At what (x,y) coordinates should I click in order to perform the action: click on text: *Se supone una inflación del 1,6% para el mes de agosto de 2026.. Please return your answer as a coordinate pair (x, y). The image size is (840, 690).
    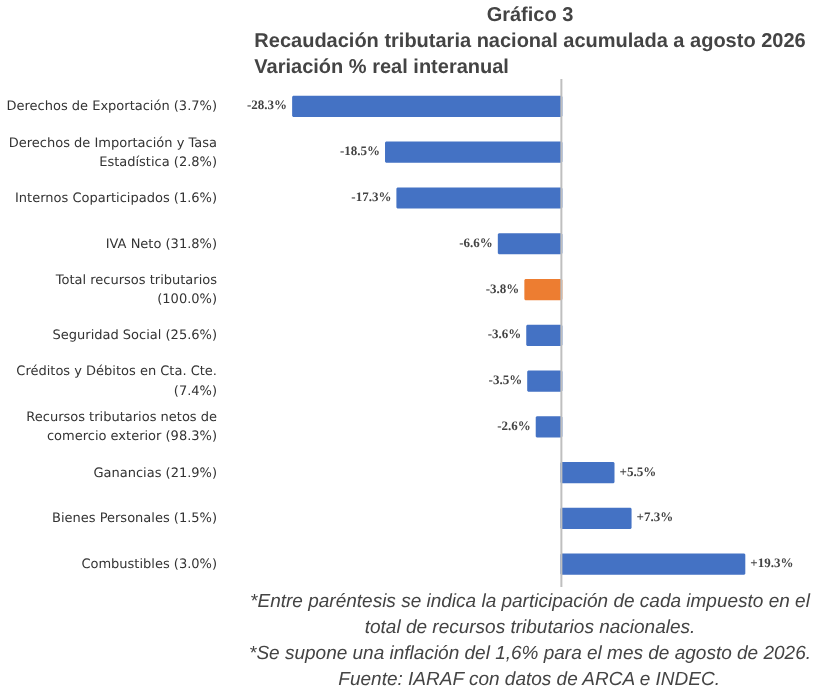
    Looking at the image, I should click on (530, 654).